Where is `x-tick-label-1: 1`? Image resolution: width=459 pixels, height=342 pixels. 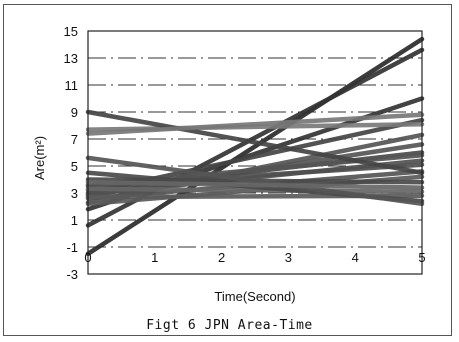 x-tick-label-1: 1 is located at coordinates (154, 257).